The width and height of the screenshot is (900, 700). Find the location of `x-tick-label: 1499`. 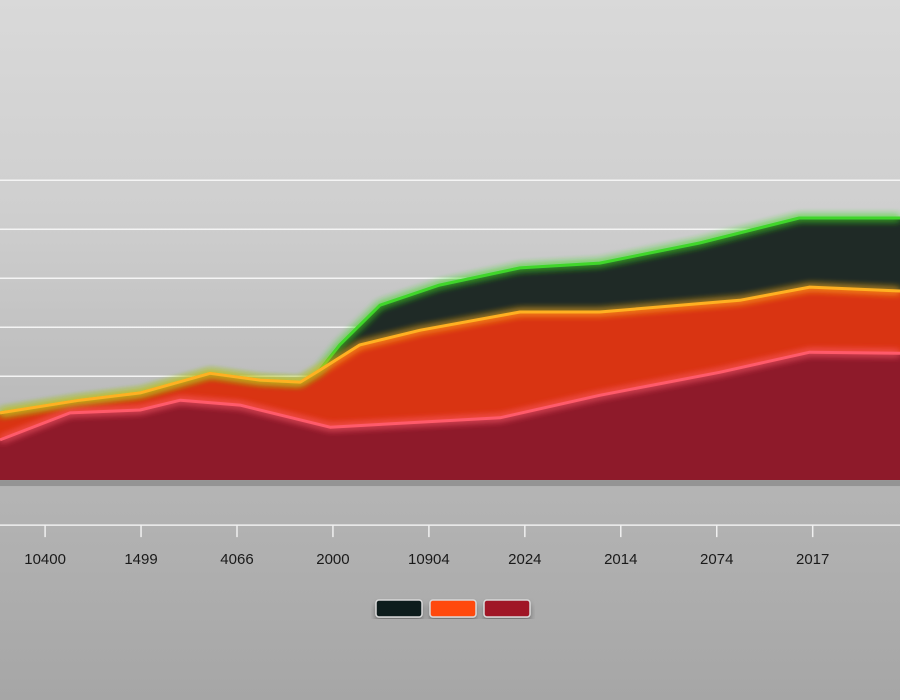

x-tick-label: 1499 is located at coordinates (140, 559).